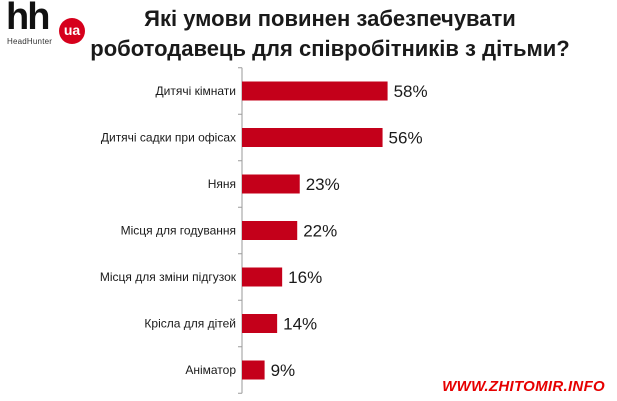  I want to click on logo-badge-circle, so click(72, 31).